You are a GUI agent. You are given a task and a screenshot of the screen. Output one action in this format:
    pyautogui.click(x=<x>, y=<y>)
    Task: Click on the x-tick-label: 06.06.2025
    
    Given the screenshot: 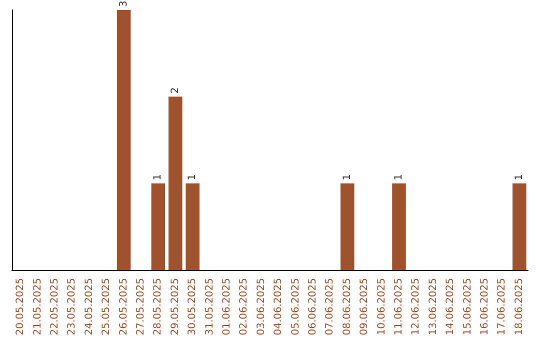 What is the action you would take?
    pyautogui.click(x=313, y=307)
    